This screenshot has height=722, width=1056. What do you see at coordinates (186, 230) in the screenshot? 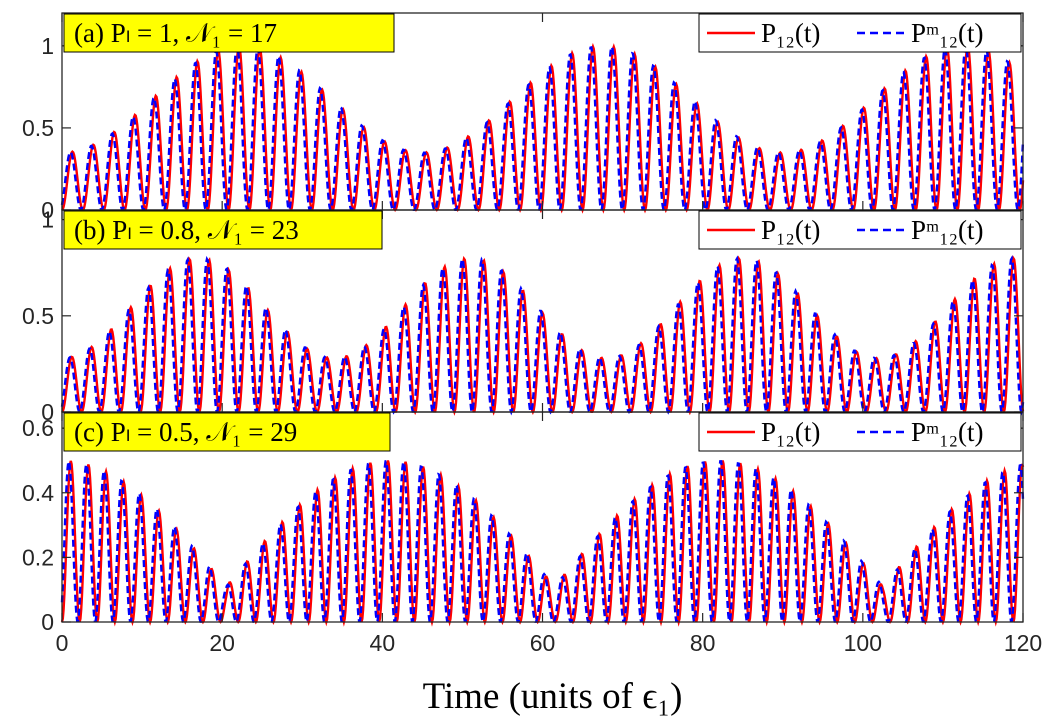
I see `annotation-text-2: (b) Pₗ = 0.8, 𝒩₁ = 23` at bounding box center [186, 230].